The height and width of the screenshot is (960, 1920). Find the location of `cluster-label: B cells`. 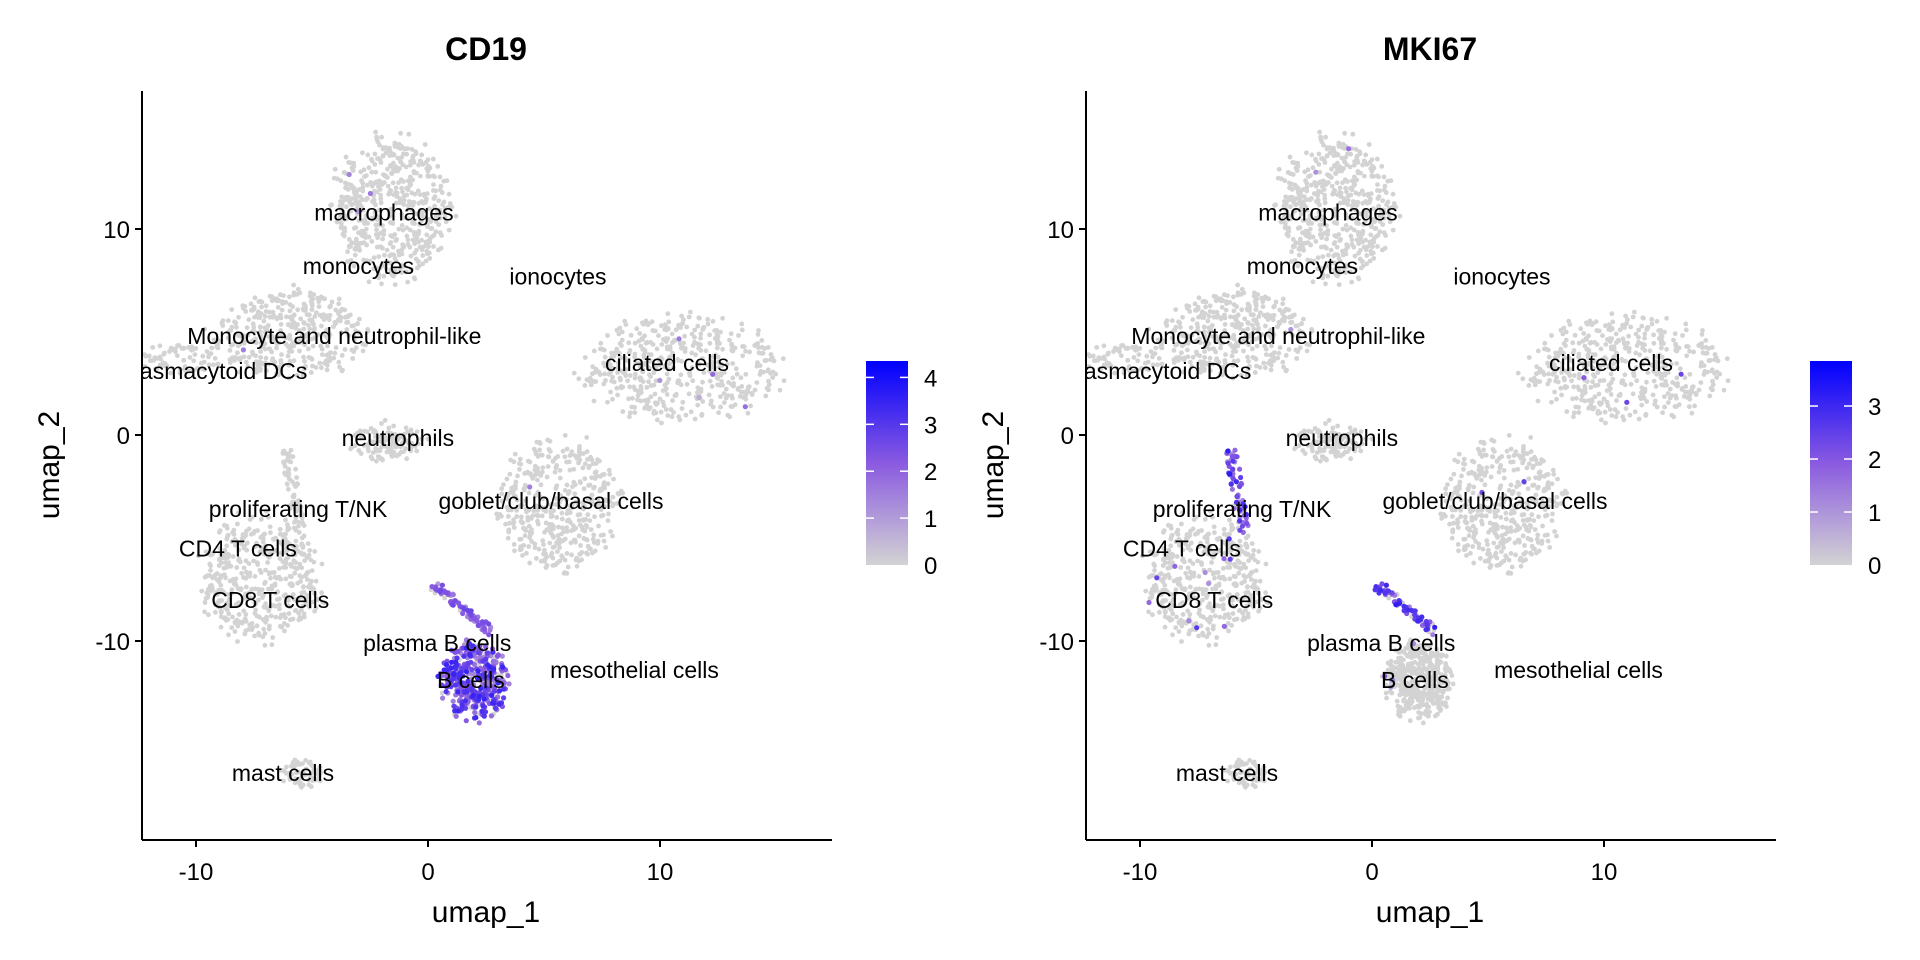

cluster-label: B cells is located at coordinates (471, 680).